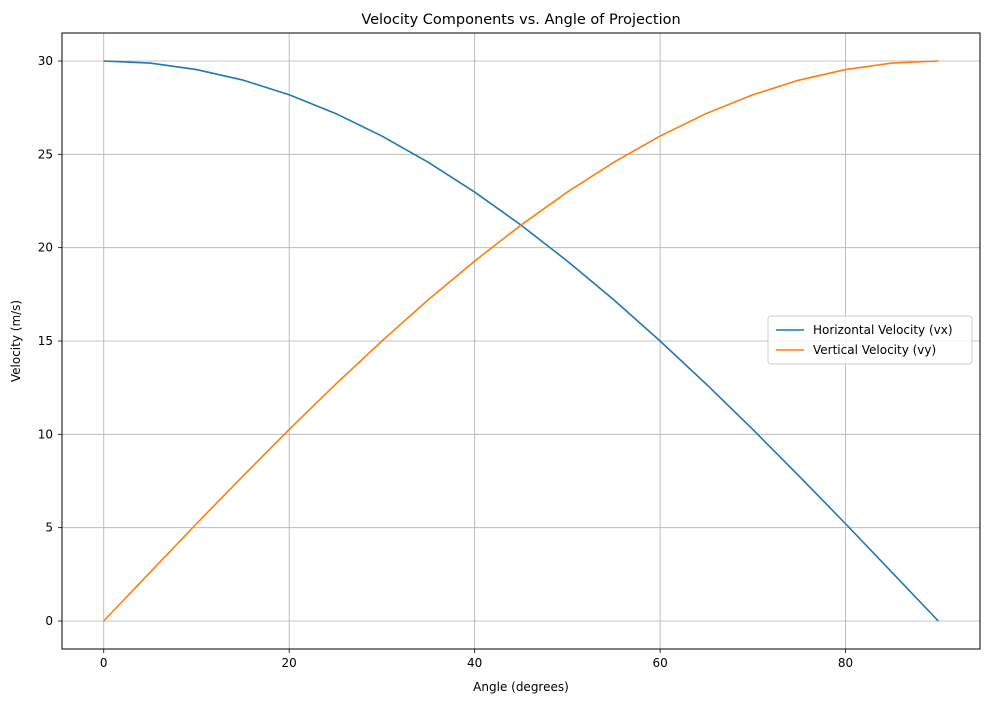  What do you see at coordinates (45, 434) in the screenshot?
I see `y-tick-label: 10` at bounding box center [45, 434].